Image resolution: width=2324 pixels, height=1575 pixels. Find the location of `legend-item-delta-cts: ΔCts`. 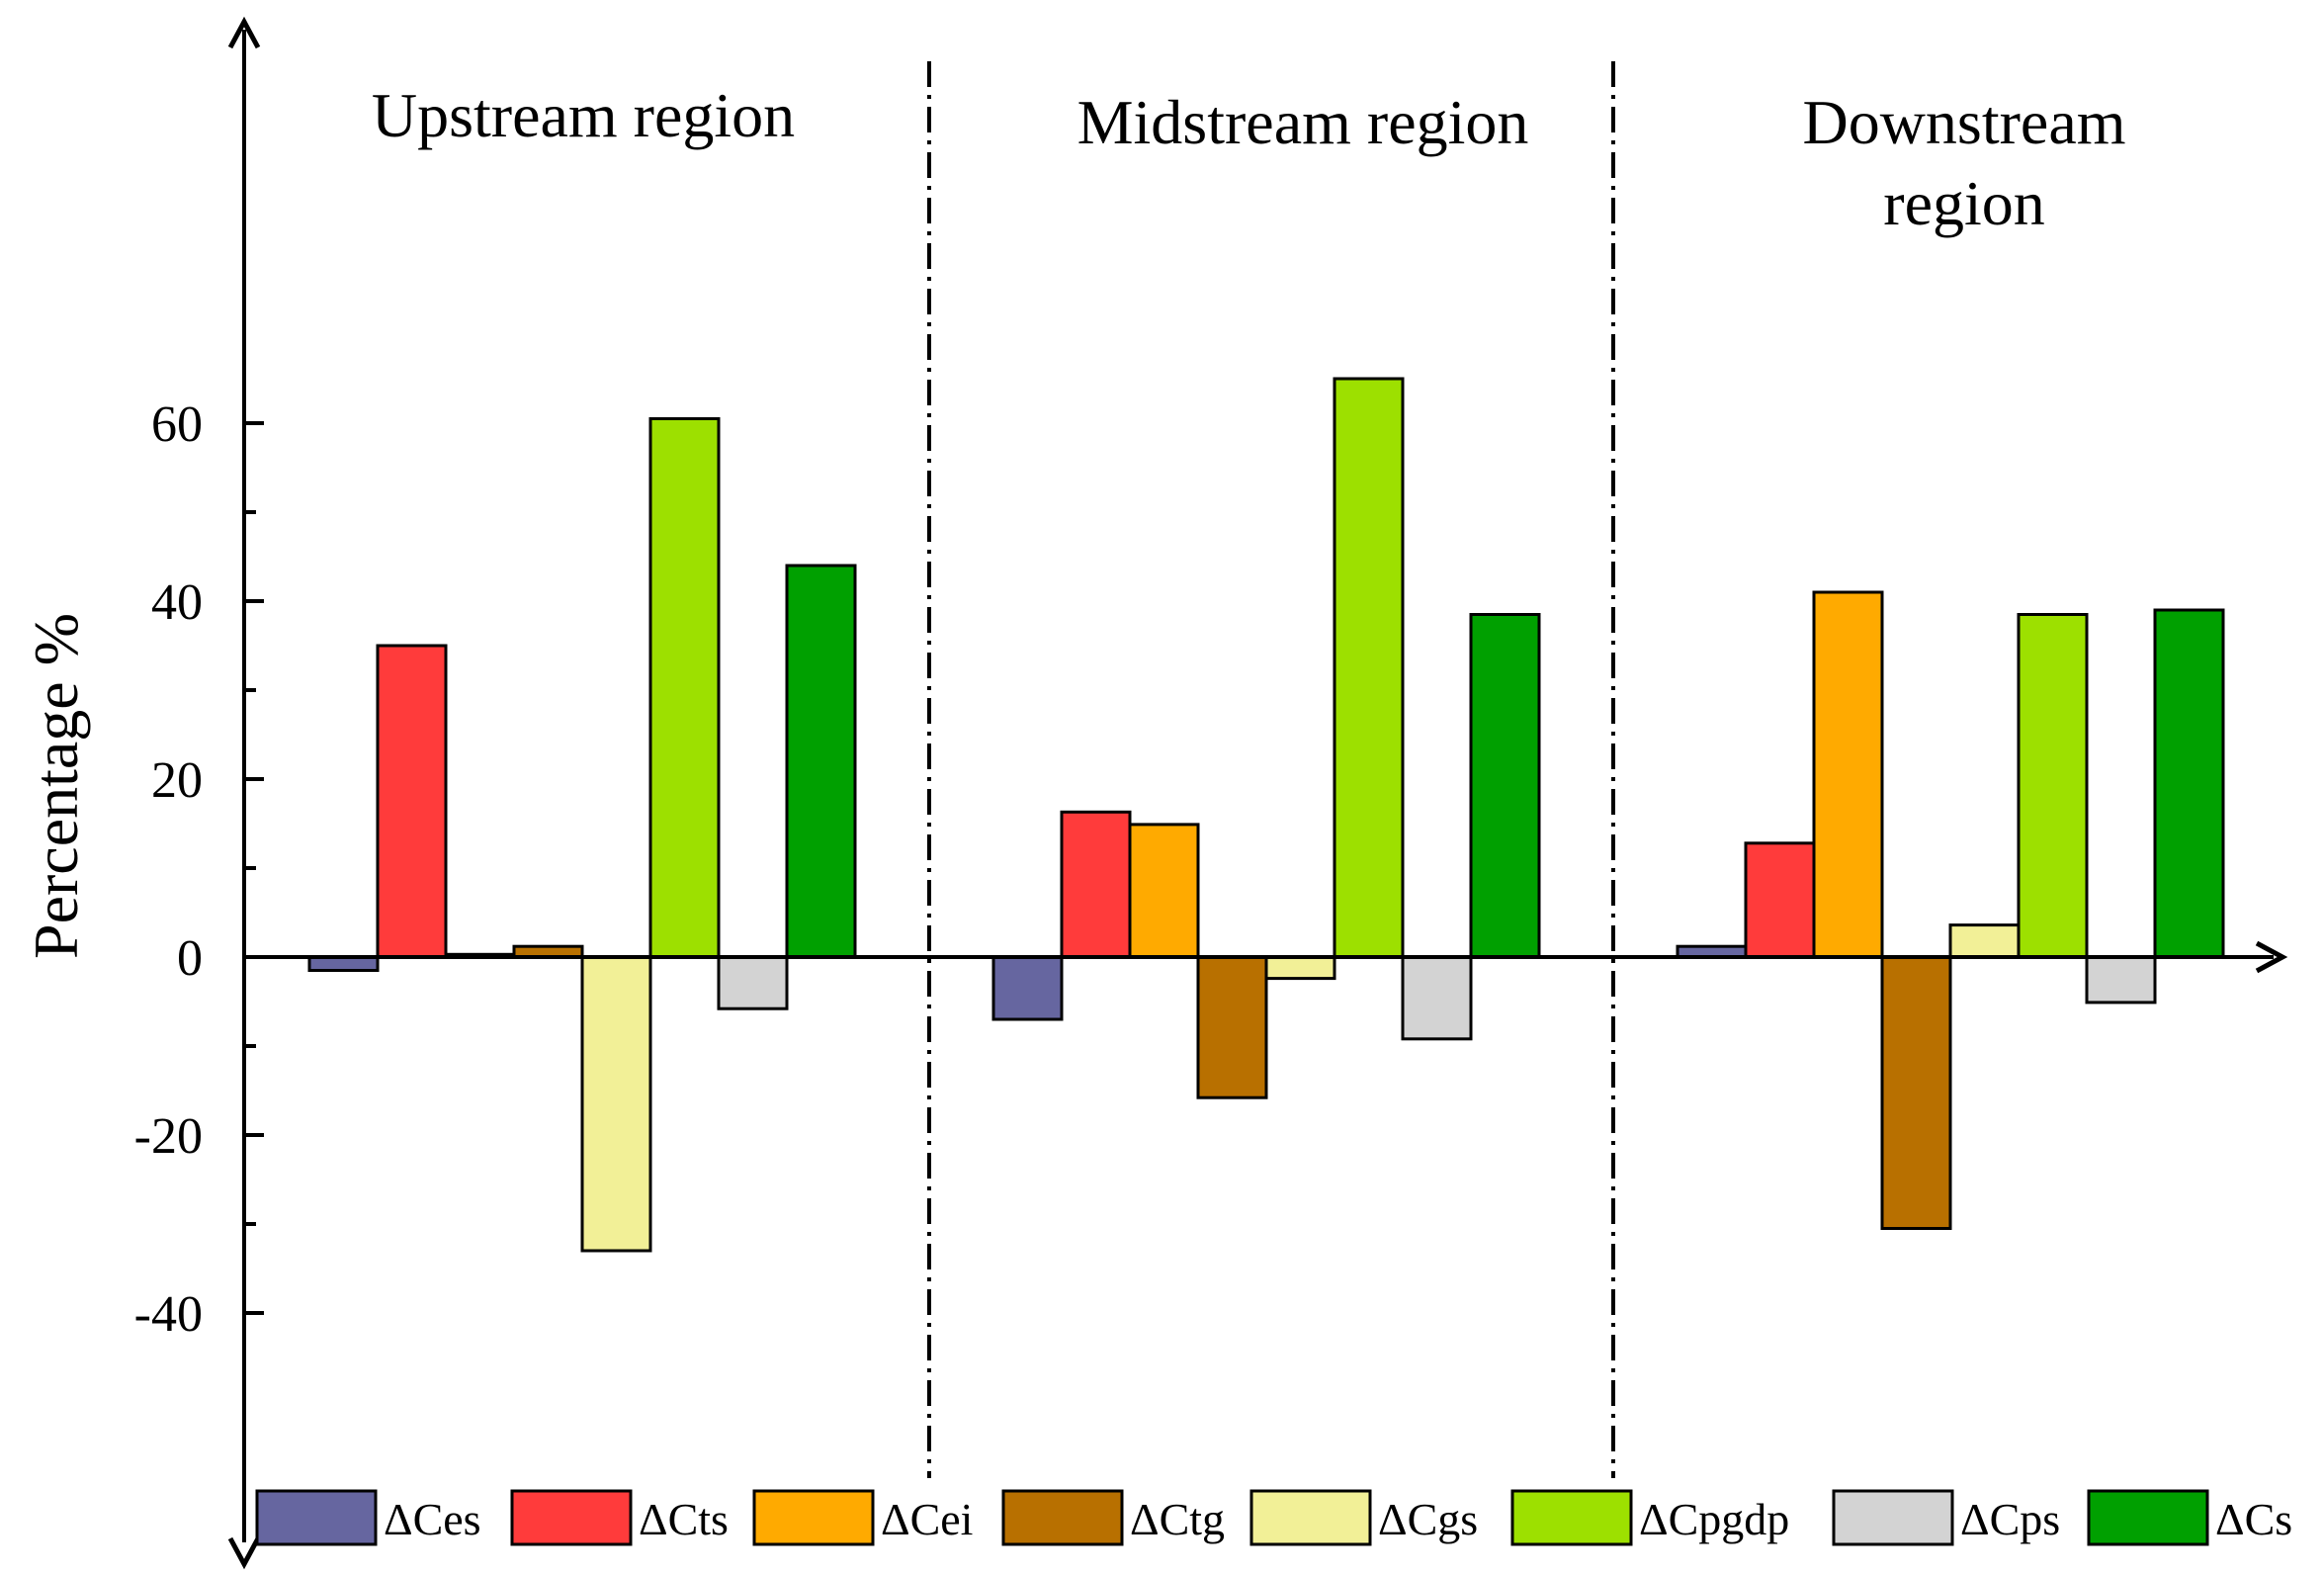

legend-item-delta-cts: ΔCts is located at coordinates (619, 1517).